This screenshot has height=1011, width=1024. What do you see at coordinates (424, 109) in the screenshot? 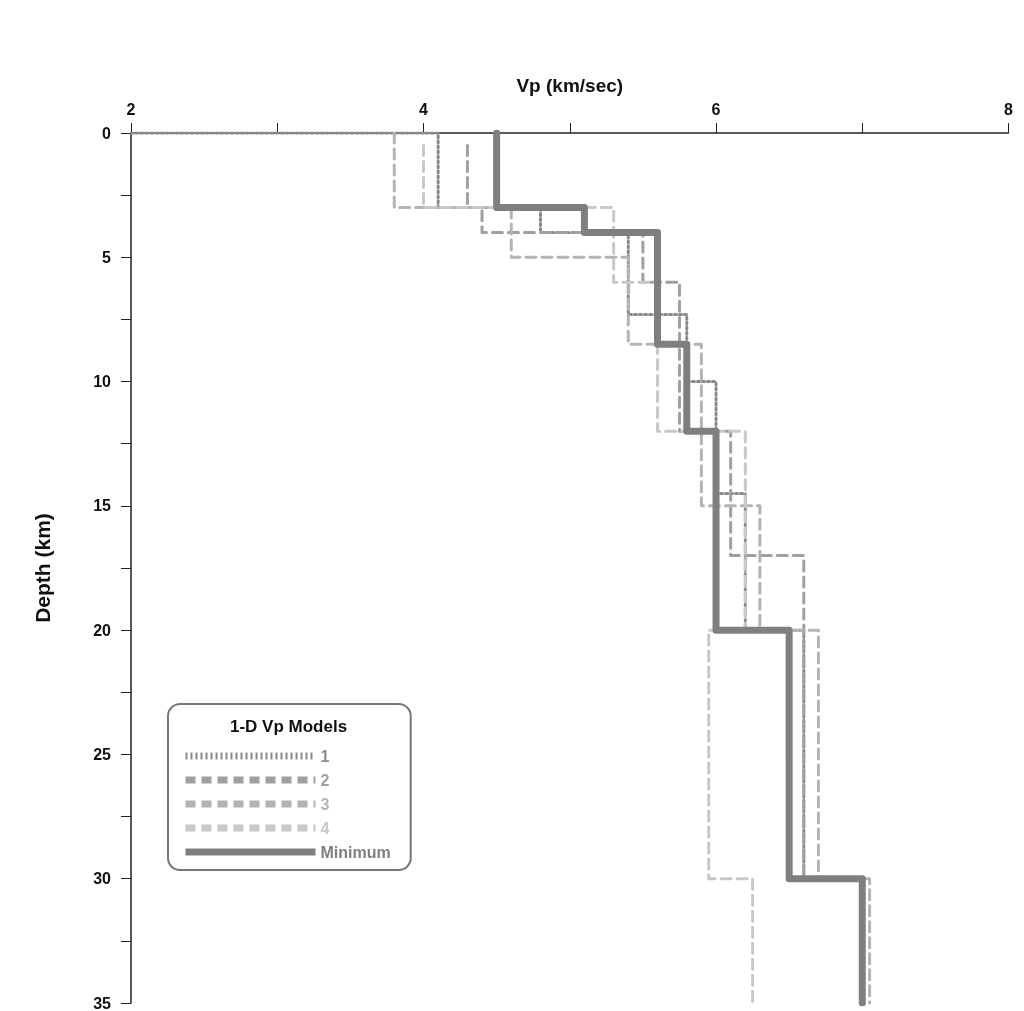
I see `x-tick-label: 4` at bounding box center [424, 109].